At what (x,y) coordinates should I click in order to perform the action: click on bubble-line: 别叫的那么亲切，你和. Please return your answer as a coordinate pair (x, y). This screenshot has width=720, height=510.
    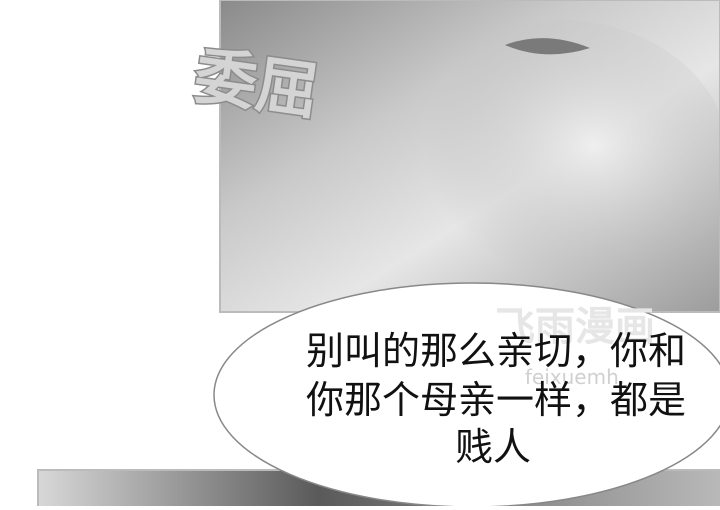
    Looking at the image, I should click on (496, 351).